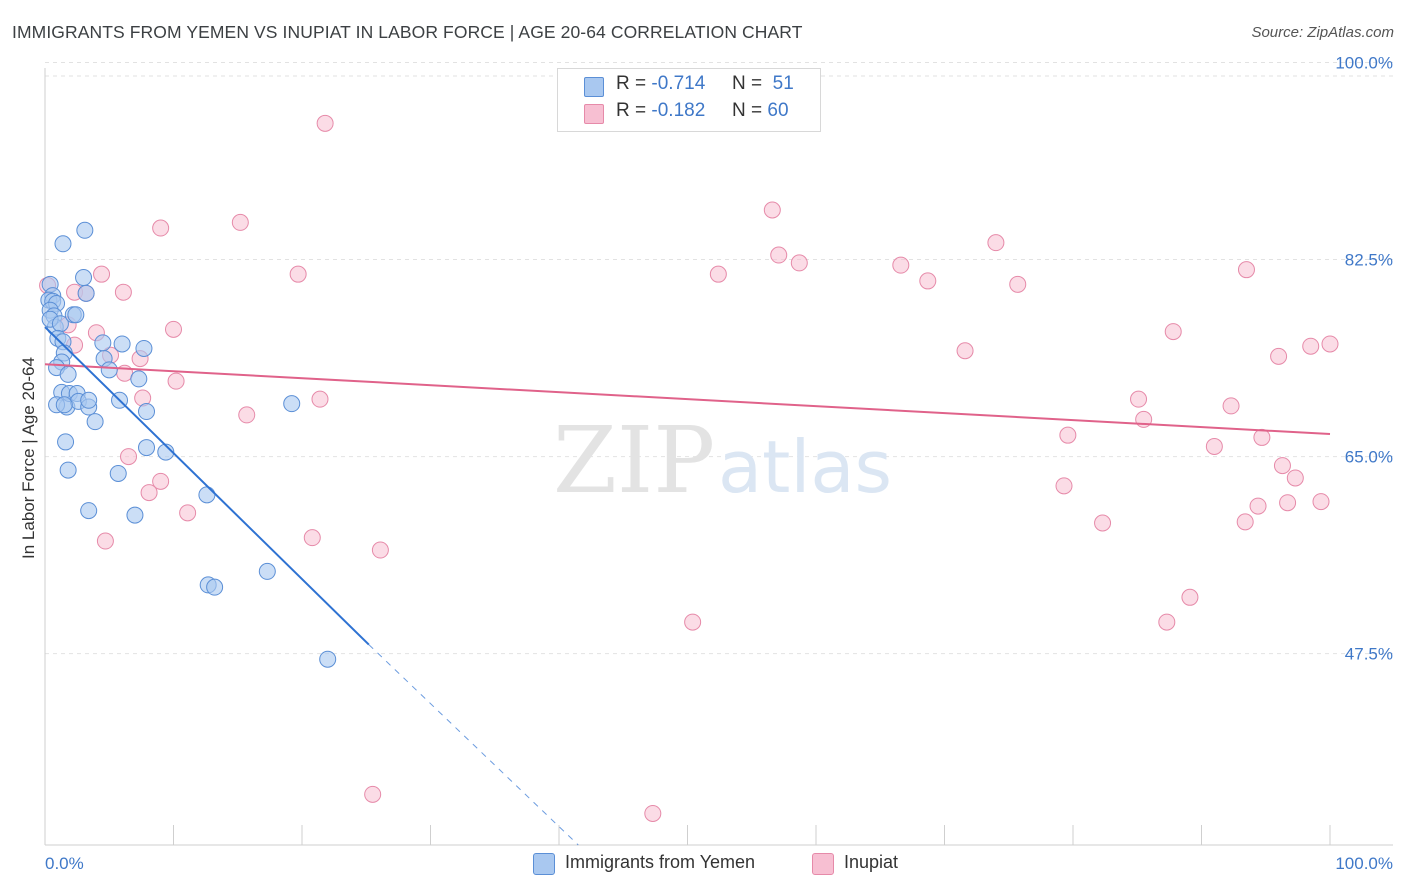 The image size is (1406, 892). I want to click on watermark: ZIP atlas, so click(722, 460).